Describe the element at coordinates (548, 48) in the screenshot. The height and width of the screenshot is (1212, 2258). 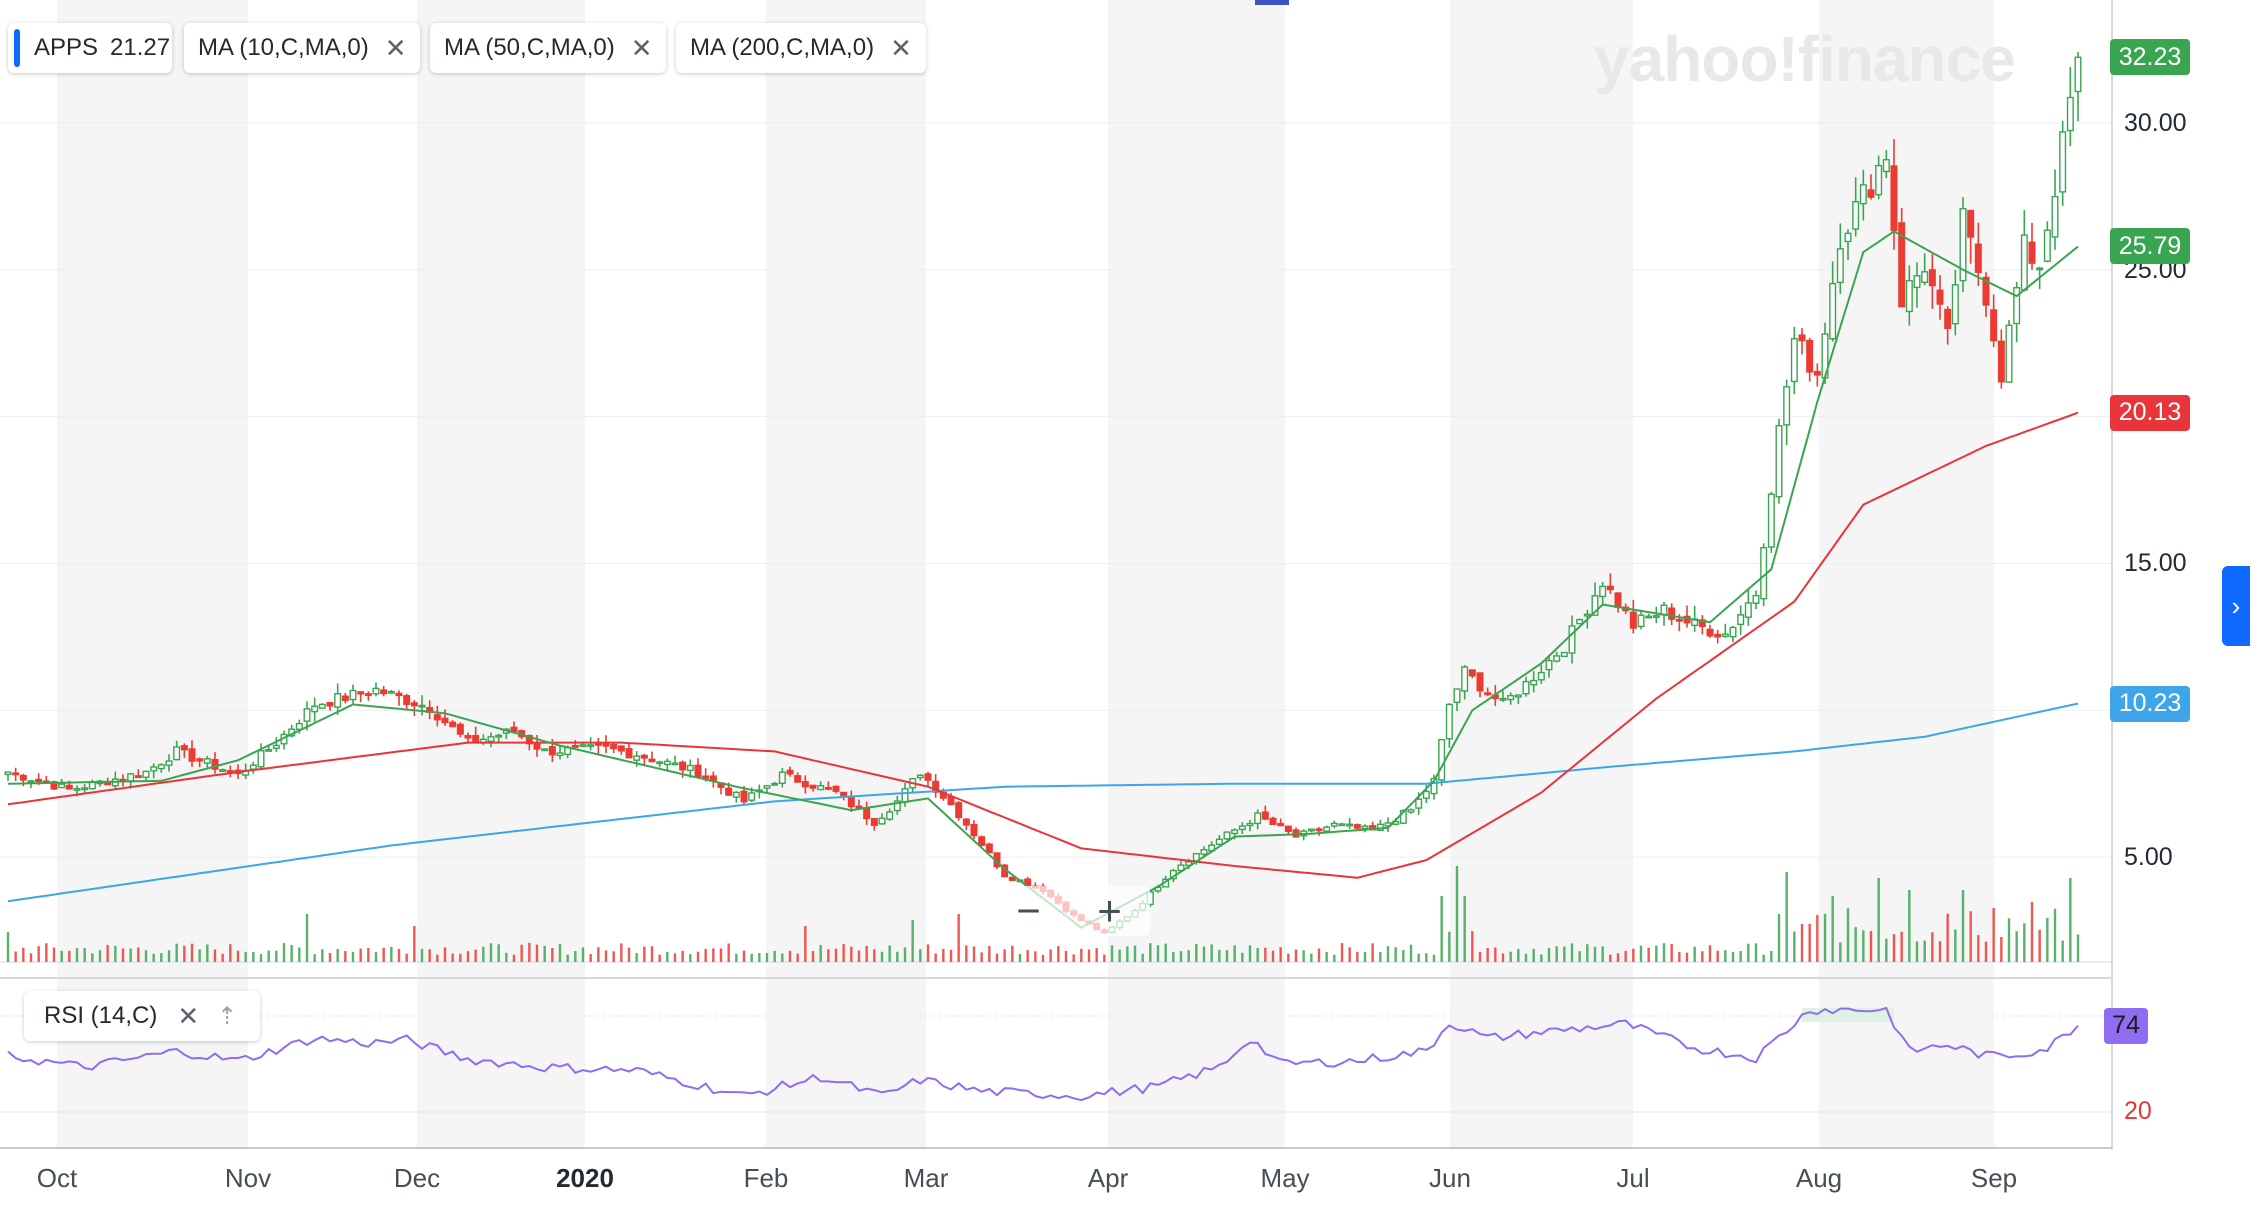
I see `ma50-chip: MA (50,C,MA,0) ✕` at that location.